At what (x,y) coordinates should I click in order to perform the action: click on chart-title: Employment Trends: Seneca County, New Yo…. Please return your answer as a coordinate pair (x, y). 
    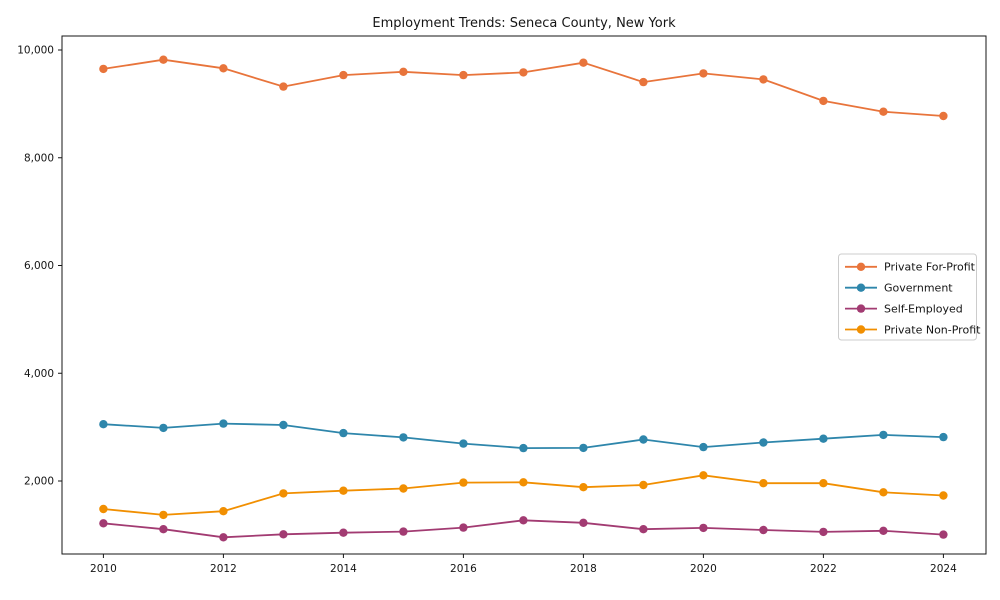
    Looking at the image, I should click on (524, 23).